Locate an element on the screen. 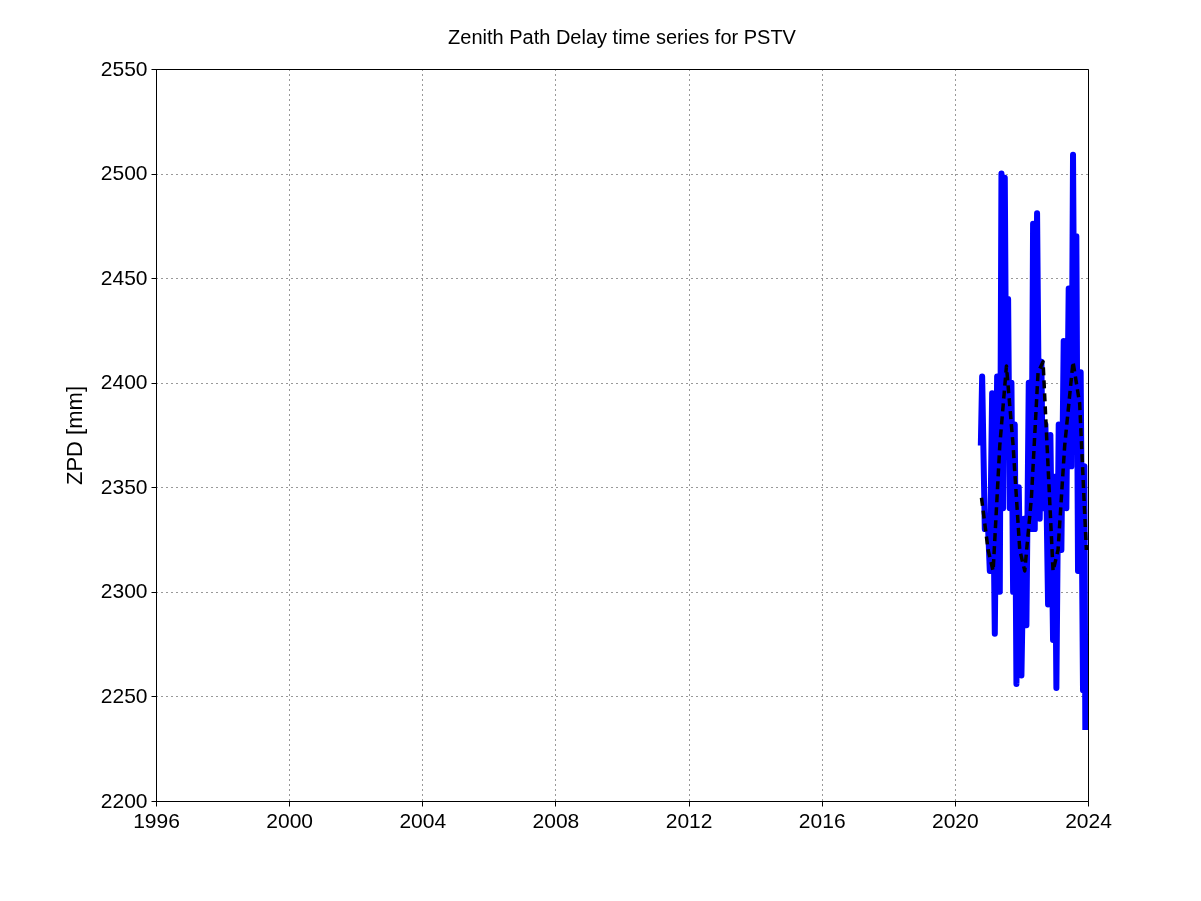 This screenshot has height=901, width=1201. x-tick-label: 2020 is located at coordinates (955, 820).